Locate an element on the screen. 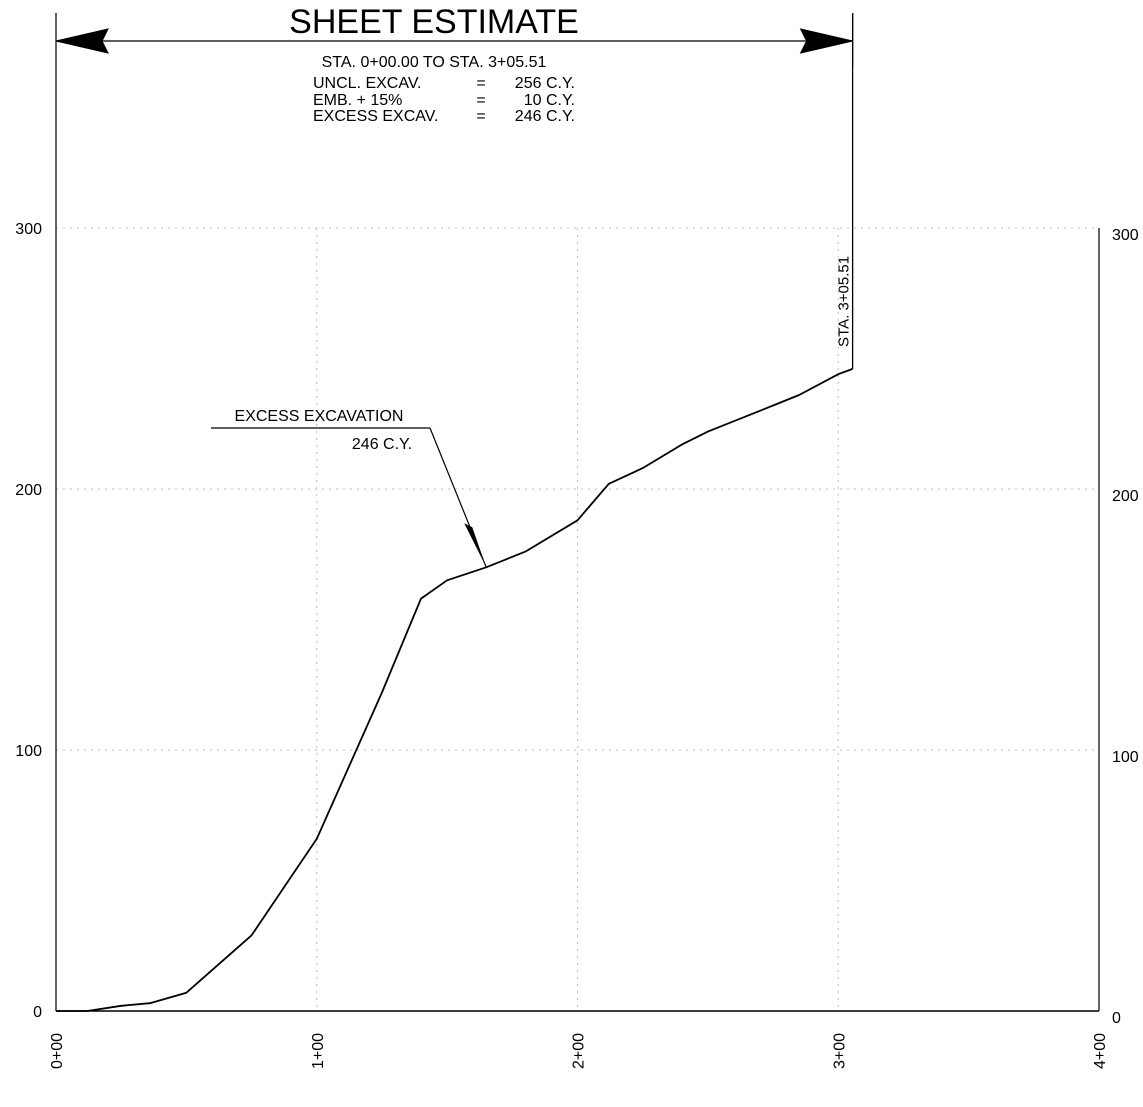 The height and width of the screenshot is (1107, 1143). estimate-label-3: EXCESS EXCAV. is located at coordinates (375, 116).